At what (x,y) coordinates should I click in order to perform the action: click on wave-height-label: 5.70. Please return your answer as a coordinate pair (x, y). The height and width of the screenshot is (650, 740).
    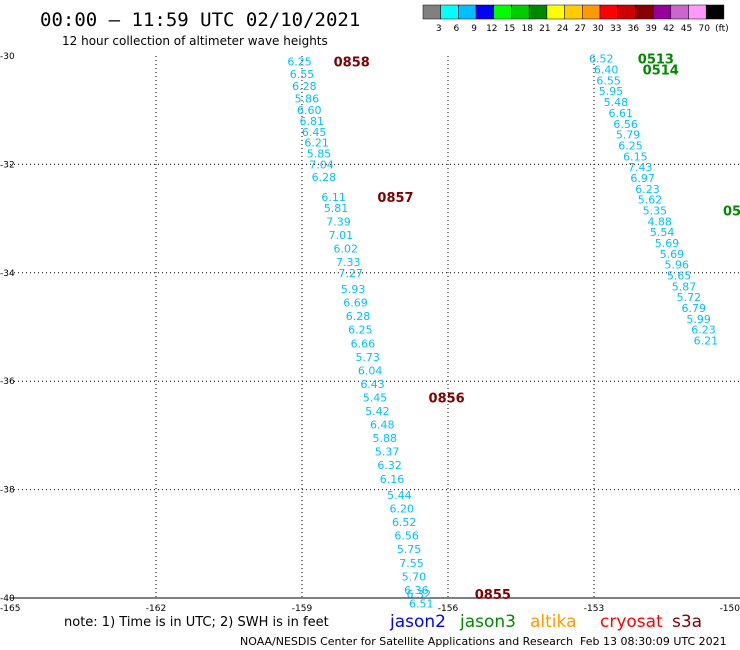
    Looking at the image, I should click on (414, 576).